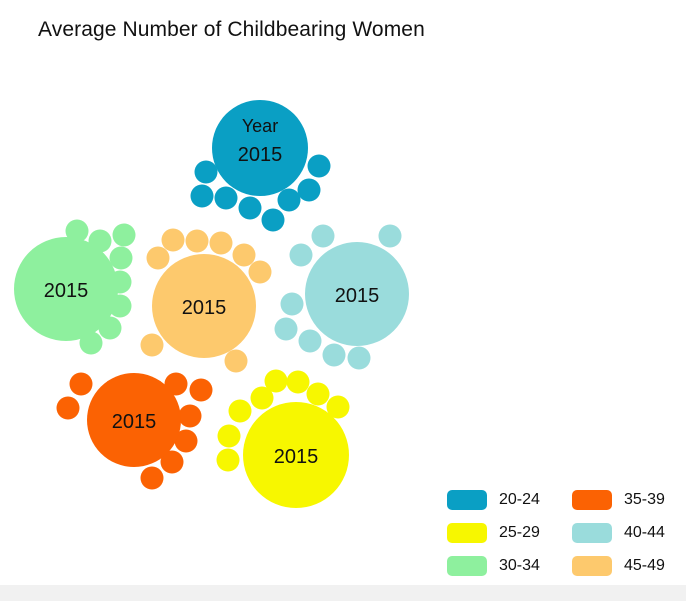 The width and height of the screenshot is (686, 601). I want to click on chart-title: Average Number of Childbearing Women, so click(231, 29).